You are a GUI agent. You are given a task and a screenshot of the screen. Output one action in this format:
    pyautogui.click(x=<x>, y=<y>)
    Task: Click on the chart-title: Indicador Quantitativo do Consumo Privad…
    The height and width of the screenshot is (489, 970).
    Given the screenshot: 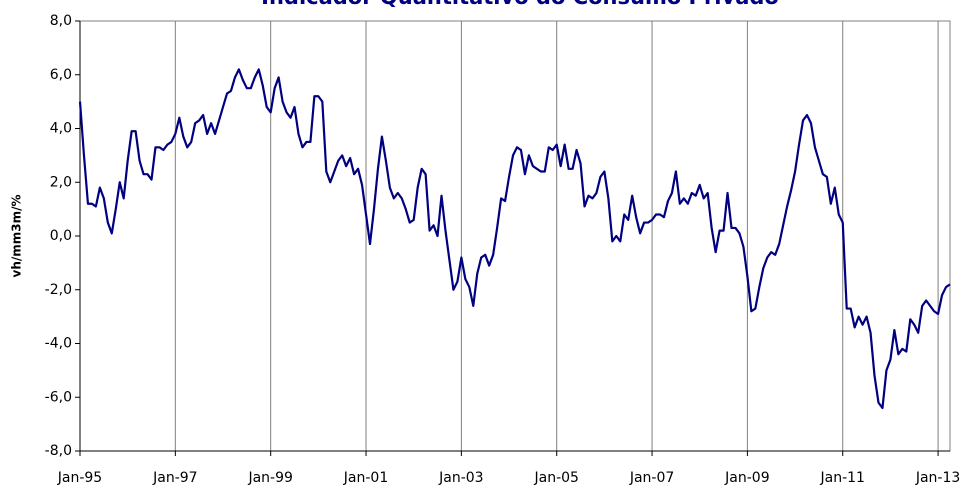 What is the action you would take?
    pyautogui.click(x=520, y=4)
    